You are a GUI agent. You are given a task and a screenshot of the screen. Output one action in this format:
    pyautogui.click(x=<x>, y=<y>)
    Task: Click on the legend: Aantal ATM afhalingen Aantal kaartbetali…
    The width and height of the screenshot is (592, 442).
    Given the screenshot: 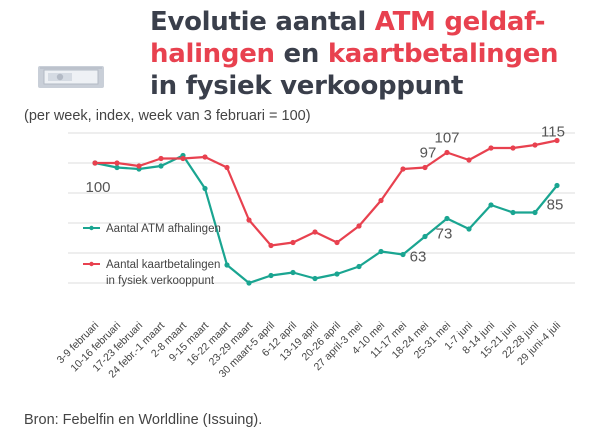 What is the action you would take?
    pyautogui.click(x=152, y=255)
    